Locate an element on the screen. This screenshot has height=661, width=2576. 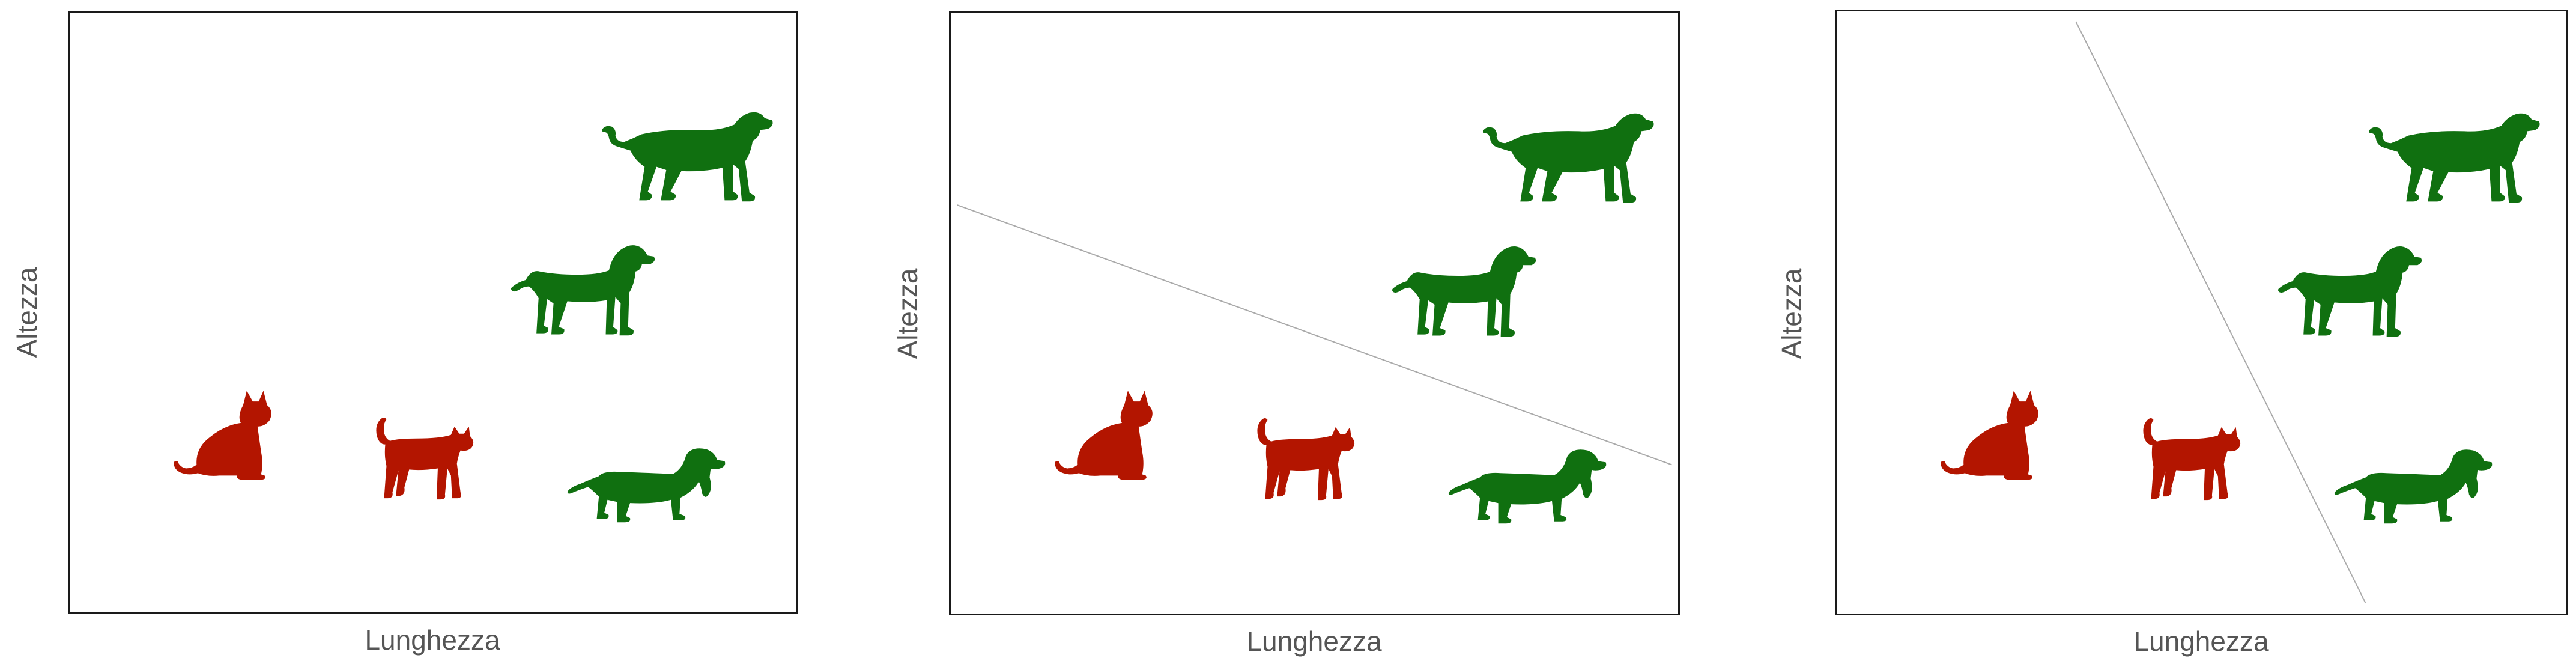
x-axis-label-3: Lunghezza is located at coordinates (2201, 641).